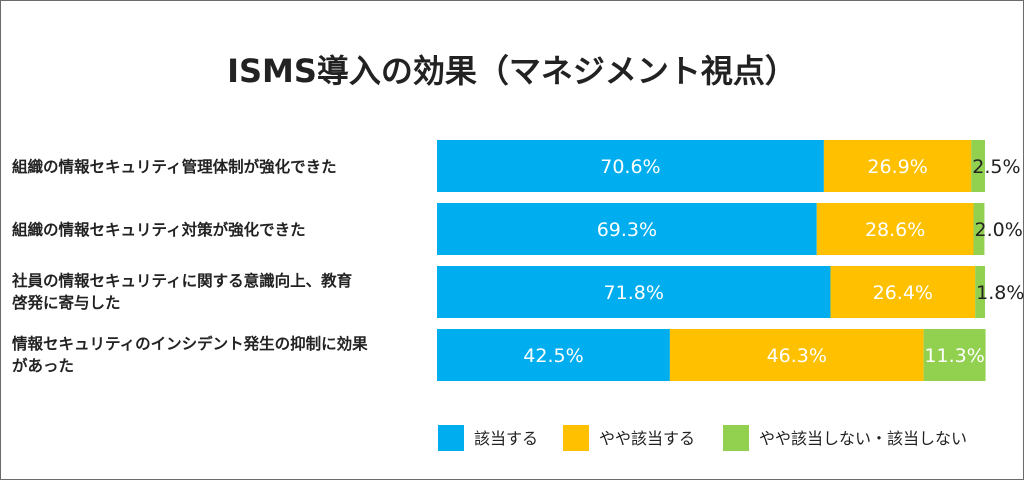 The width and height of the screenshot is (1024, 480). Describe the element at coordinates (174, 166) in the screenshot. I see `category-label: 組織の情報セキュリティ管理体制が強化できた` at that location.